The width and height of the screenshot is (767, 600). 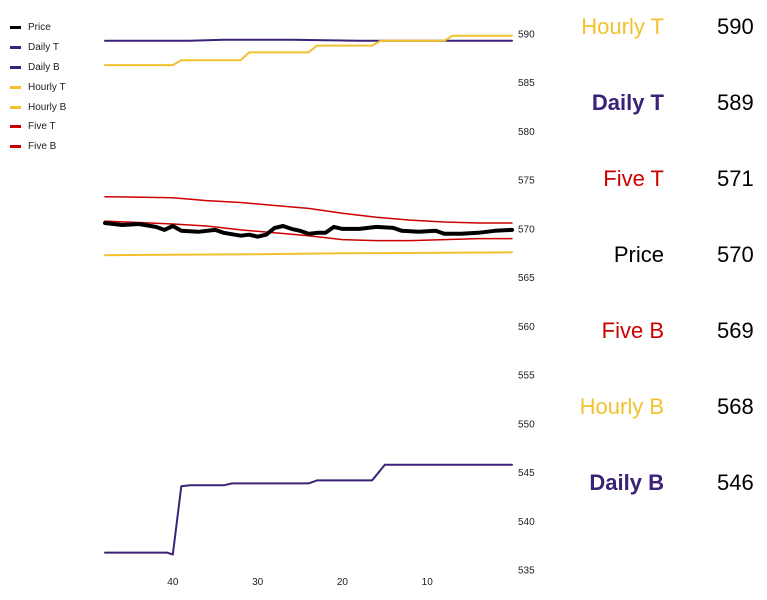 I want to click on readout-row-price: Price 570, so click(x=660, y=256).